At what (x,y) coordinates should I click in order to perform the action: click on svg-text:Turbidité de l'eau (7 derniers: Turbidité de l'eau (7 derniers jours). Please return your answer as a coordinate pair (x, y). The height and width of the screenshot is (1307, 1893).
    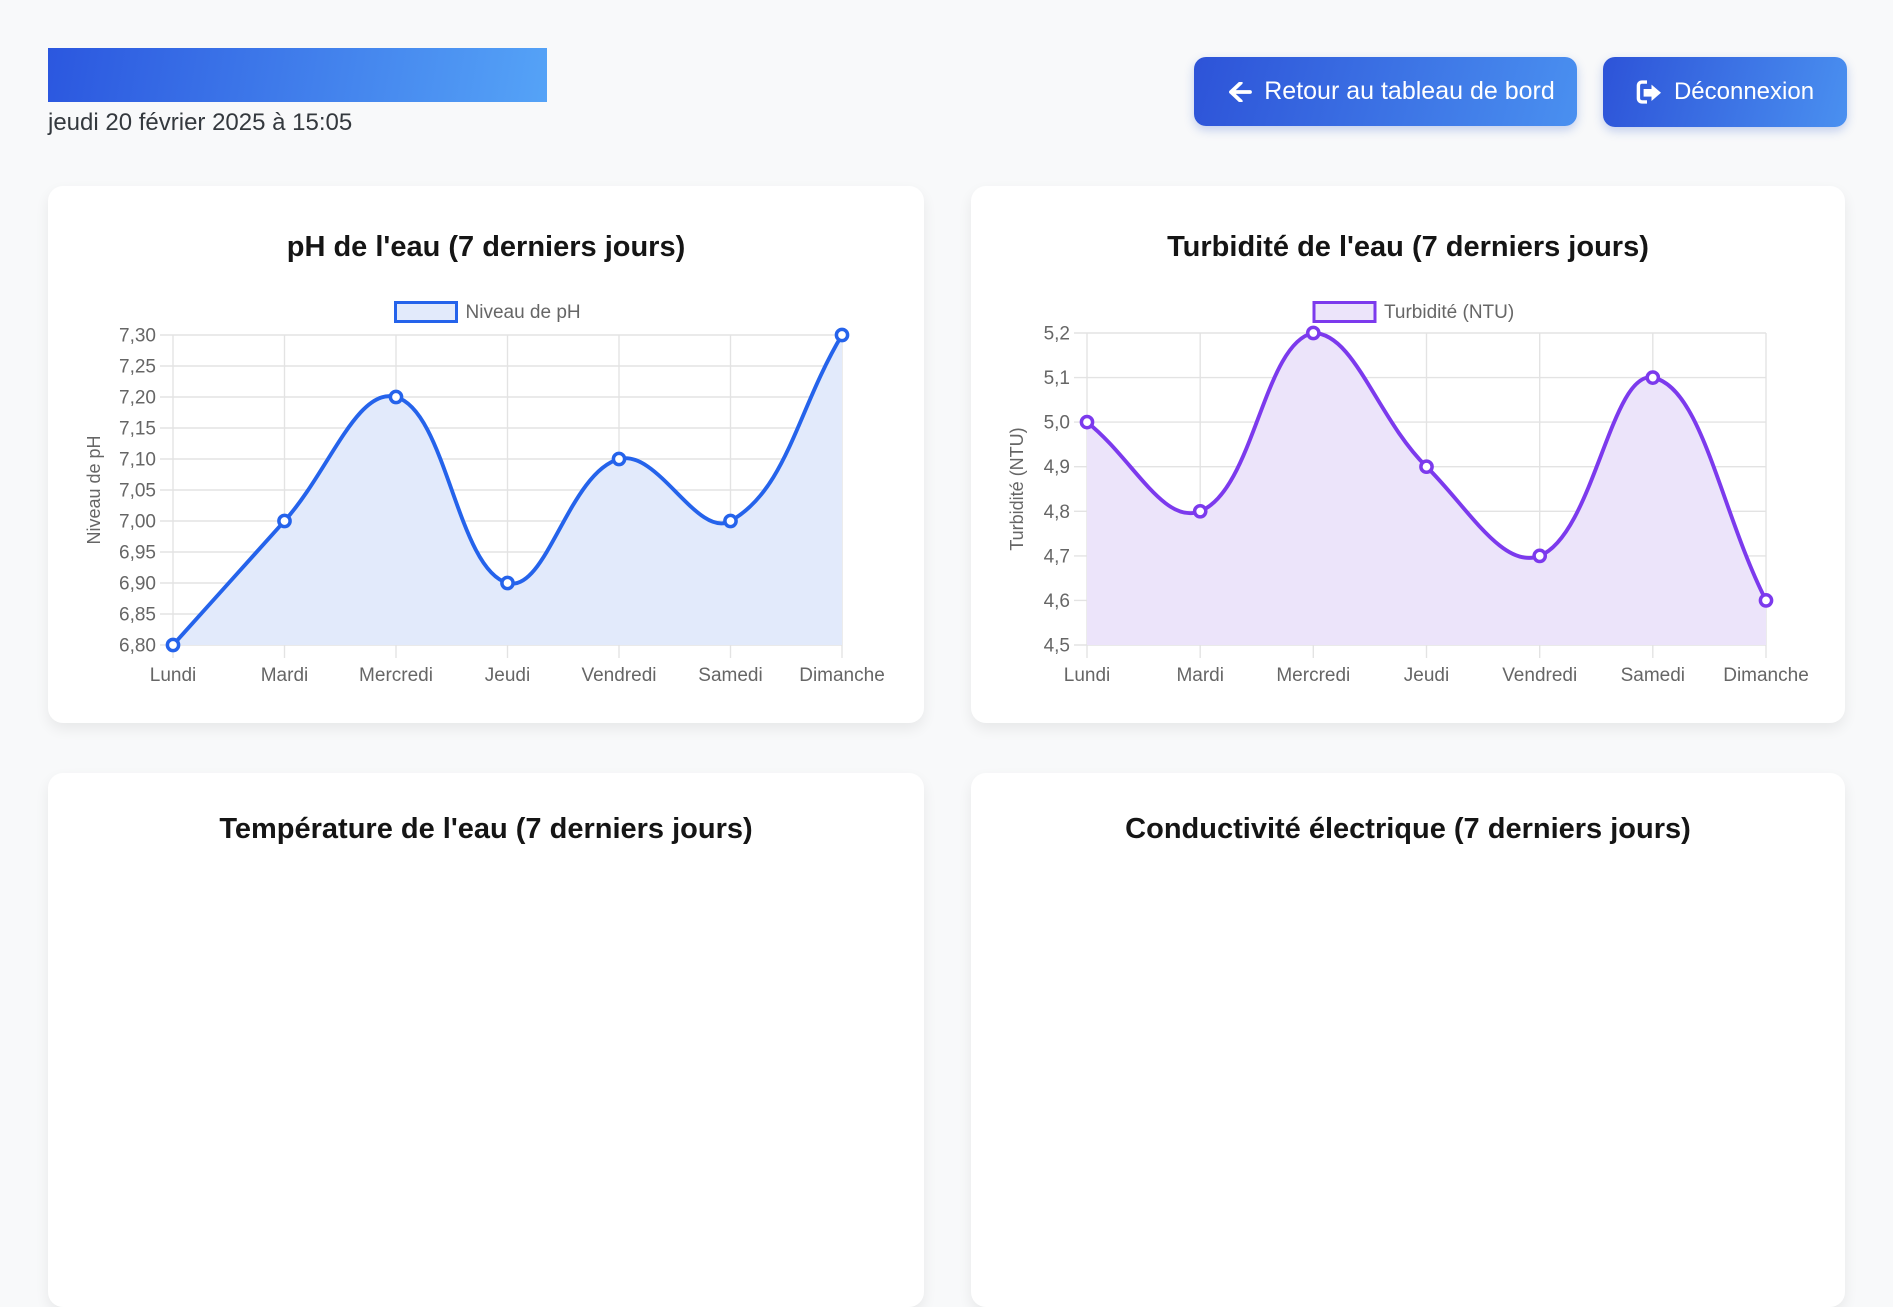
    Looking at the image, I should click on (1408, 247).